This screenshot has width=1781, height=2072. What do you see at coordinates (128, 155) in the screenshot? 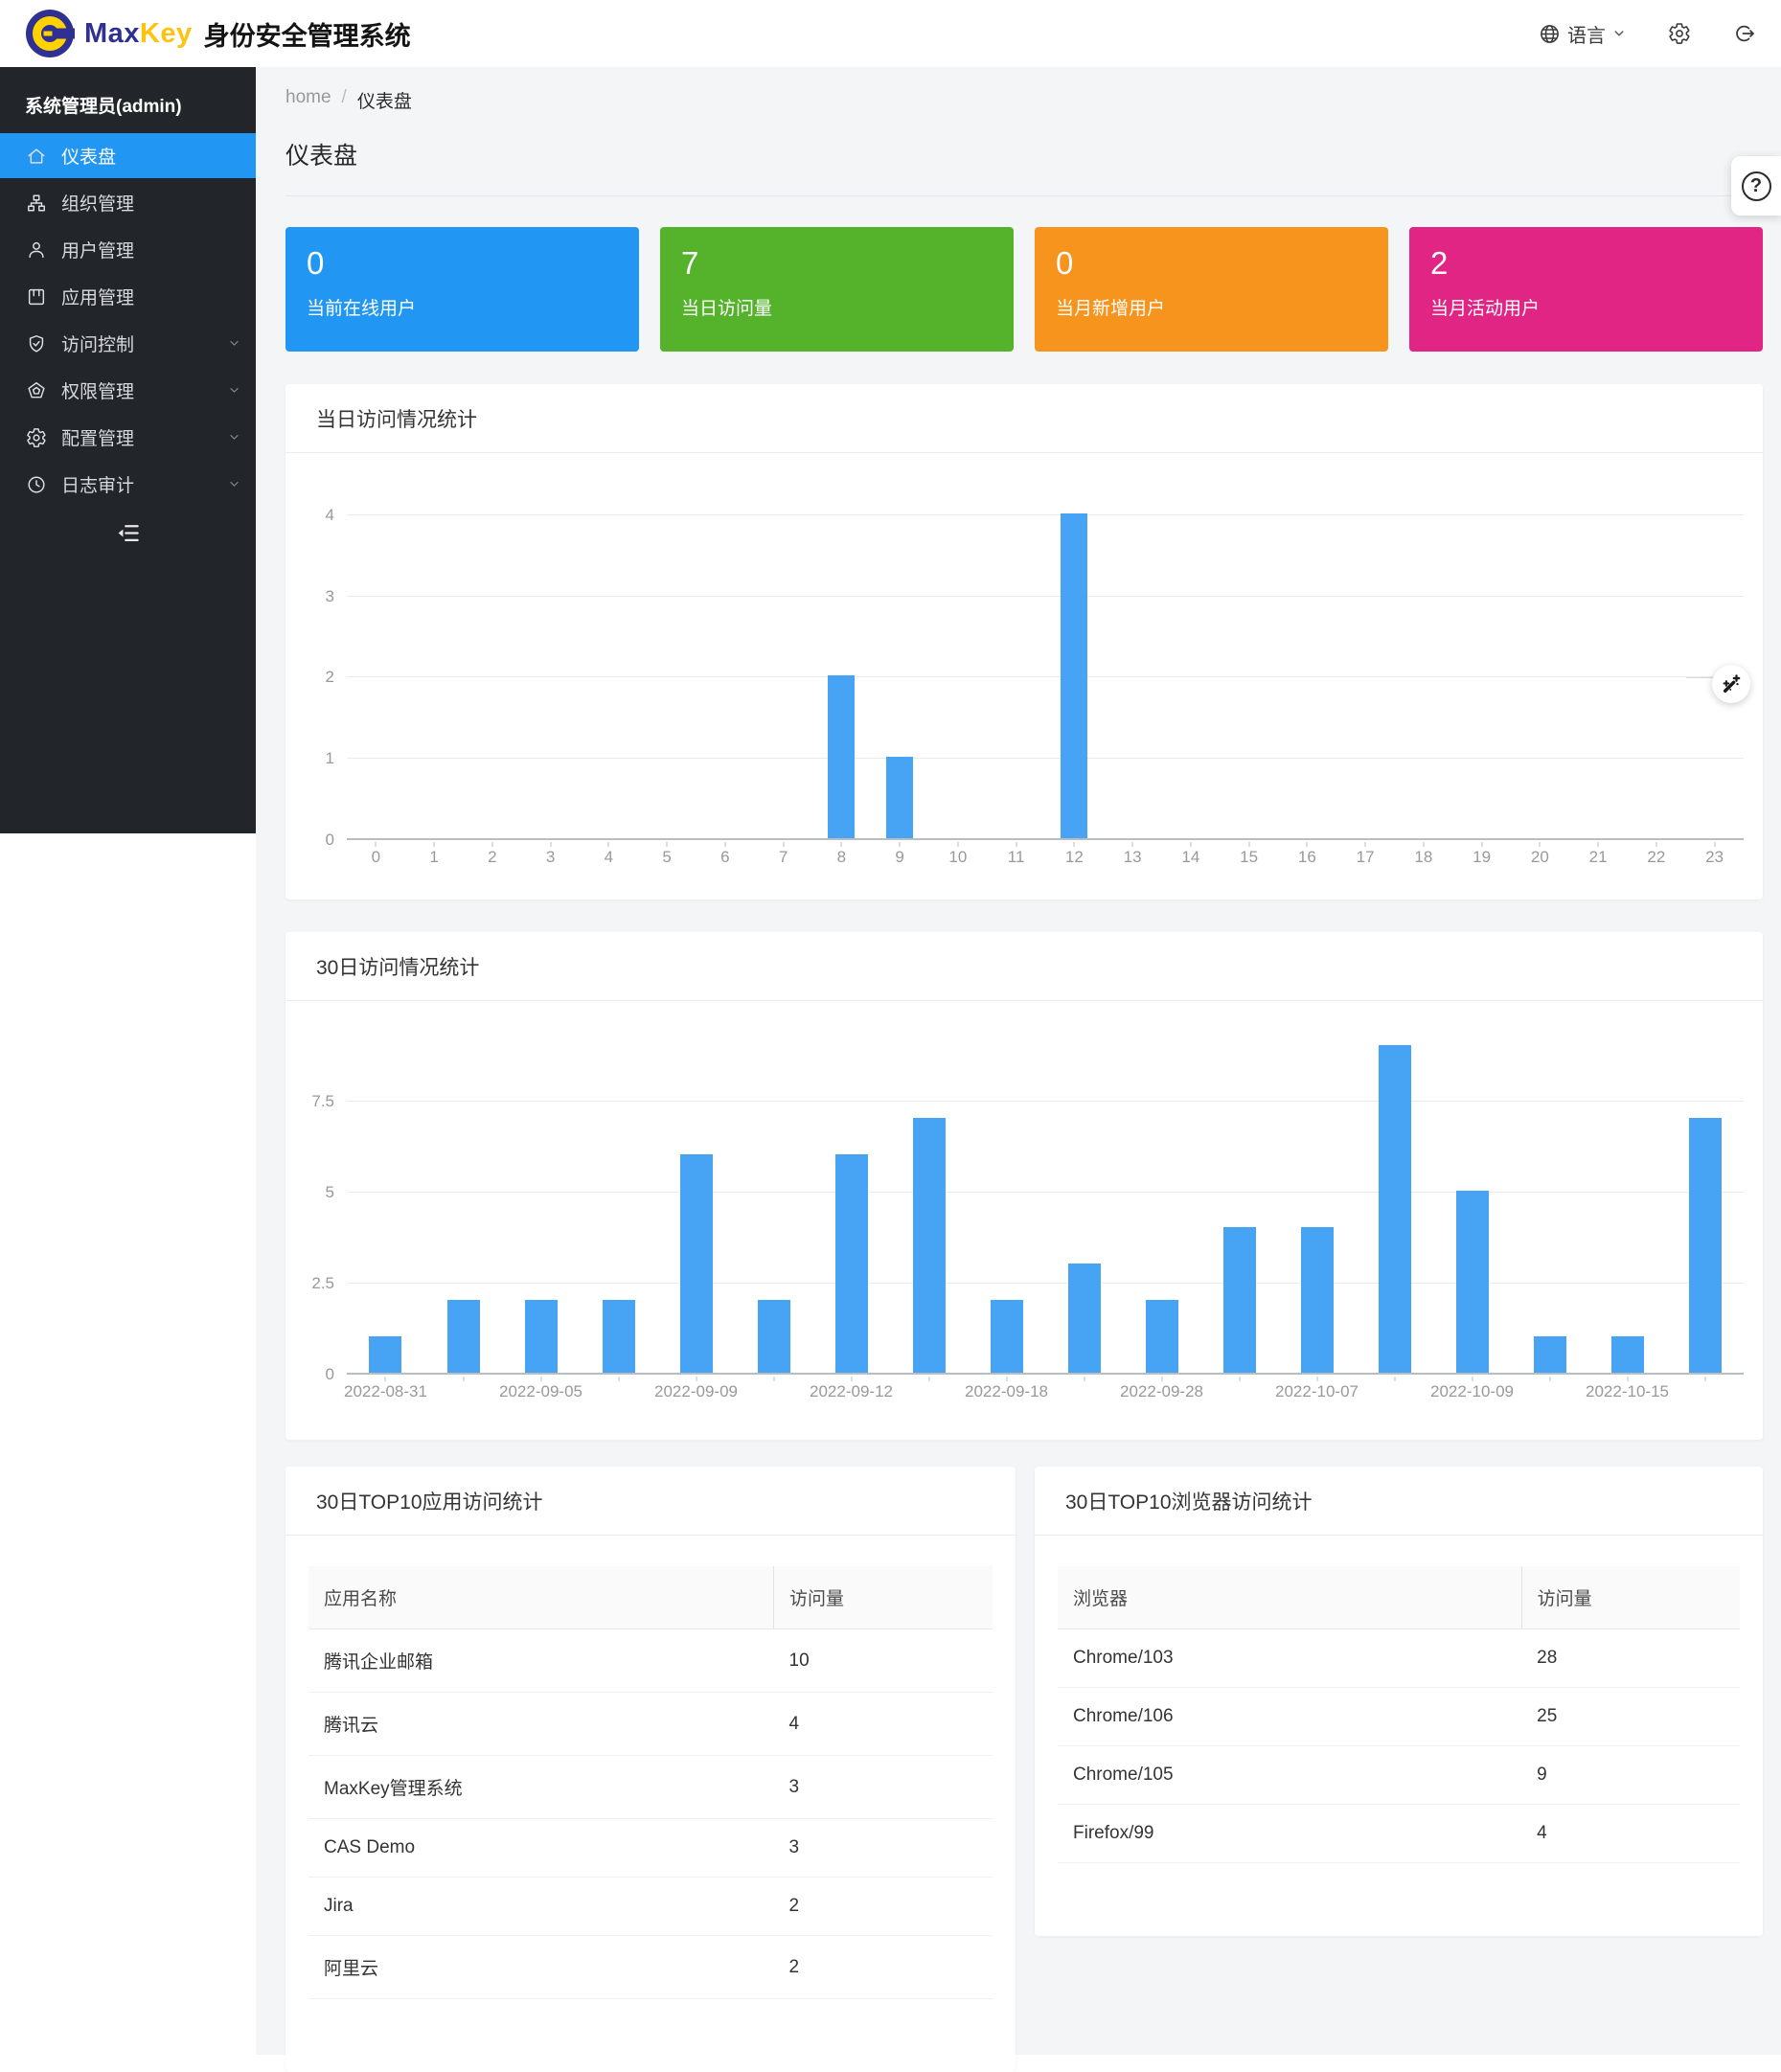
I see `sidebar-item-home: 仪表盘` at bounding box center [128, 155].